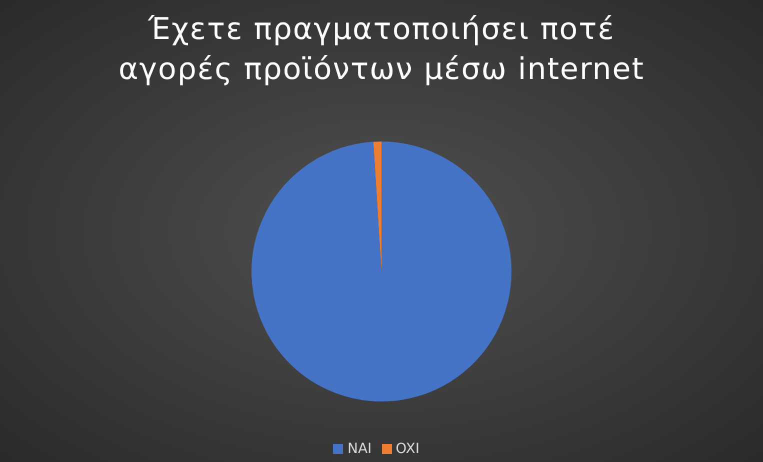 This screenshot has width=763, height=462. Describe the element at coordinates (408, 449) in the screenshot. I see `legend-label: OXI` at that location.